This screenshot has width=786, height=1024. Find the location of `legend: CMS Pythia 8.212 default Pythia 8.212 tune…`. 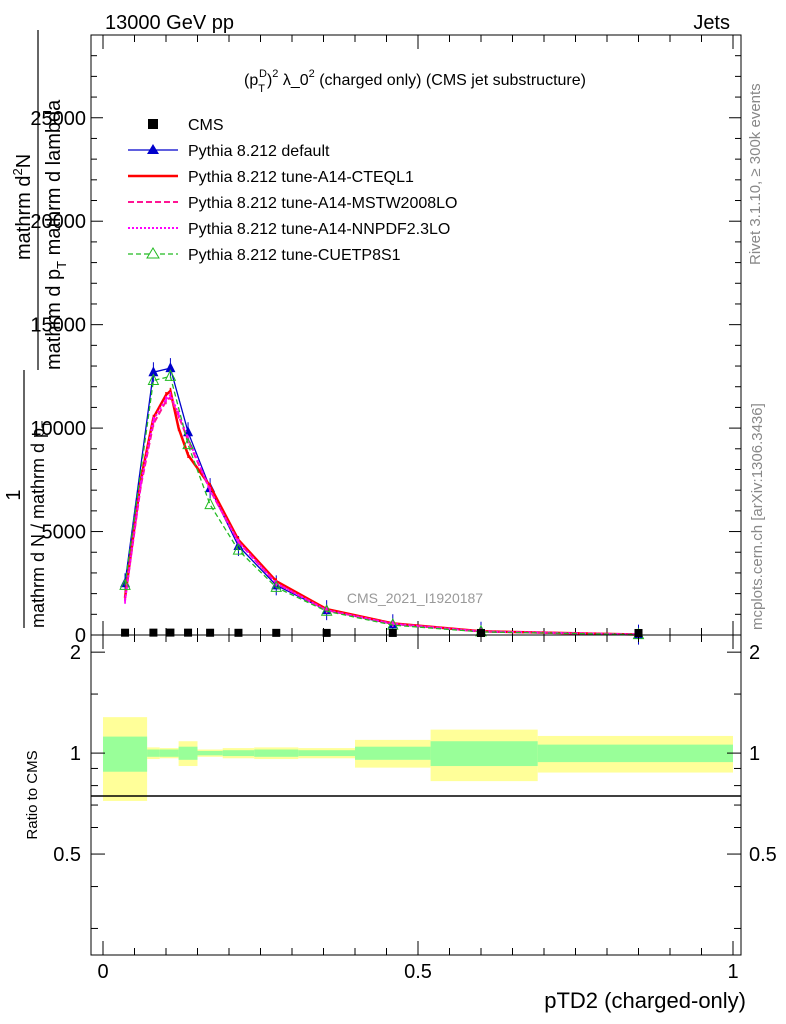

legend: CMS Pythia 8.212 default Pythia 8.212 tune… is located at coordinates (292, 190).